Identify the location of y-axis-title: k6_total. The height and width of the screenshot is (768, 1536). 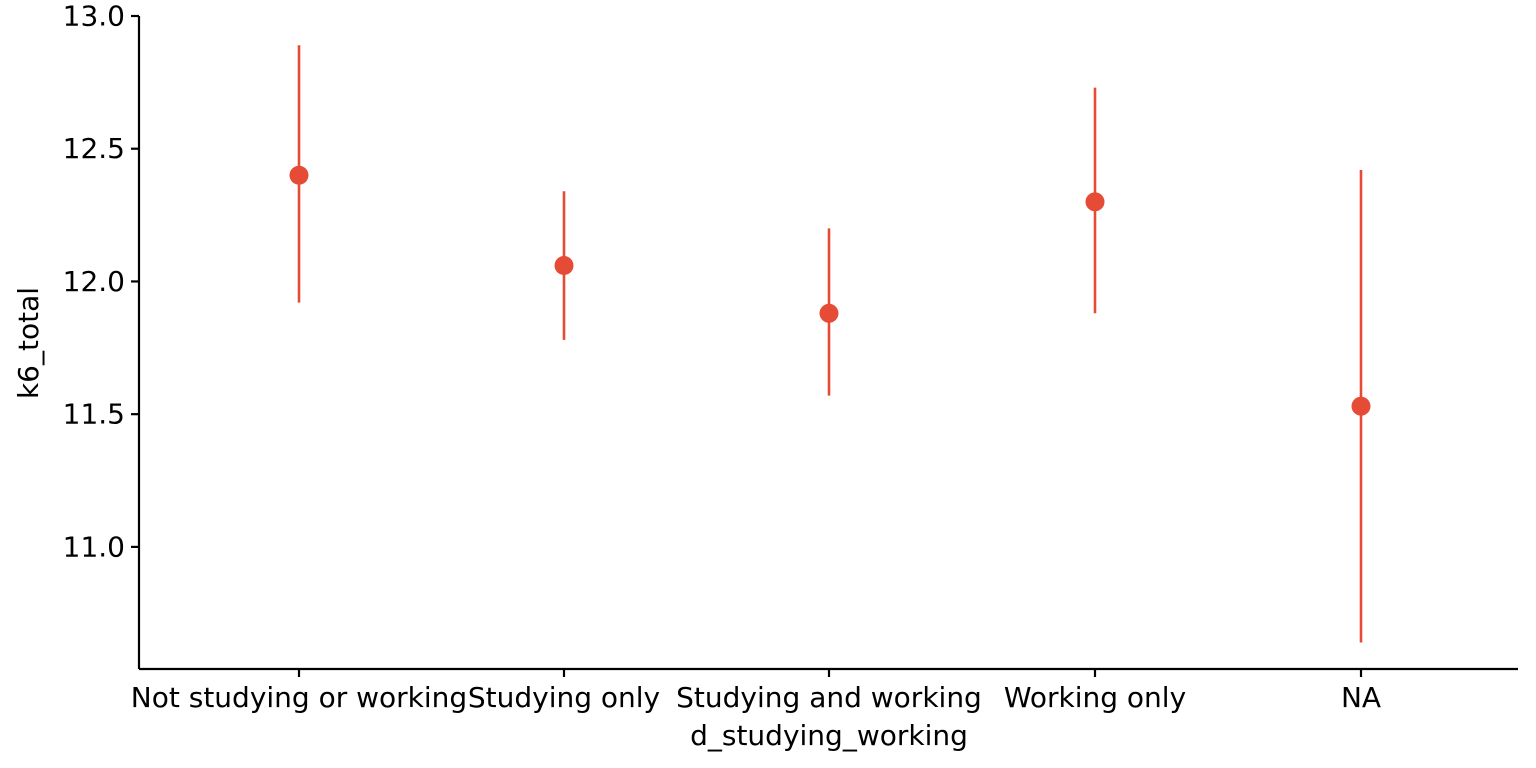
(28, 343).